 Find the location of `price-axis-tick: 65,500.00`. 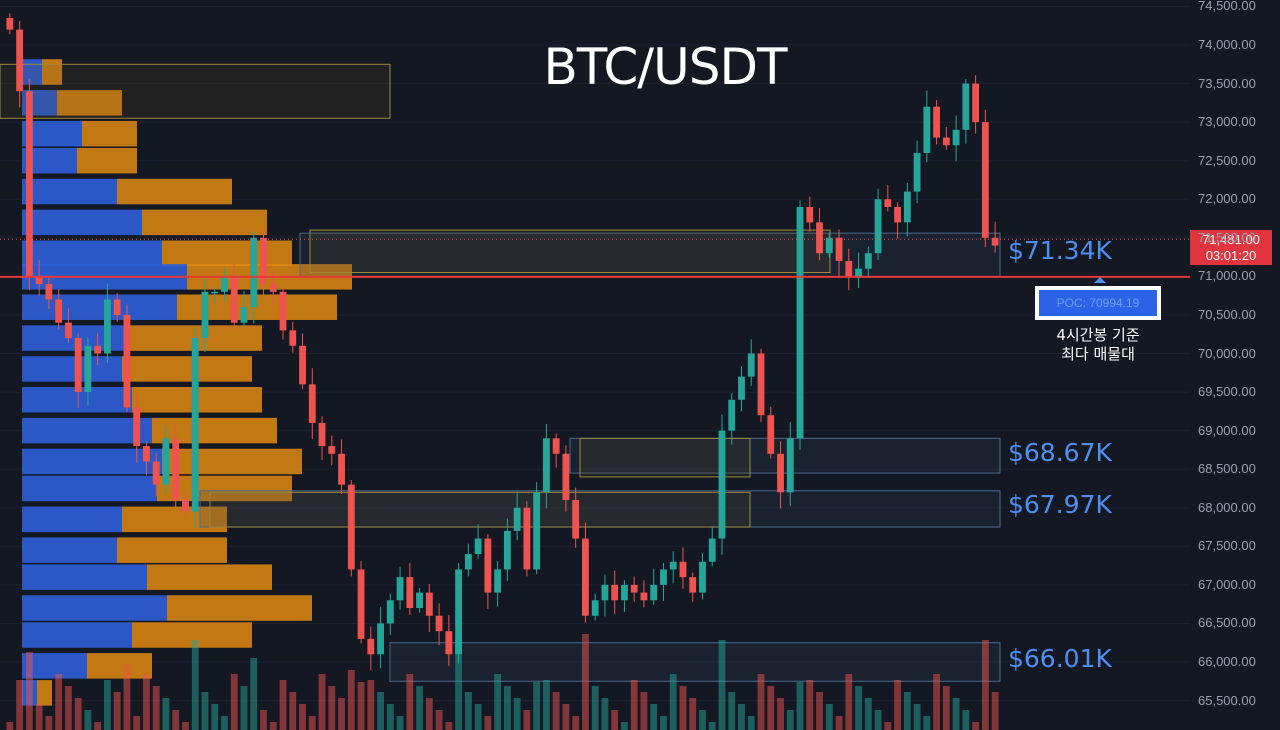

price-axis-tick: 65,500.00 is located at coordinates (1227, 700).